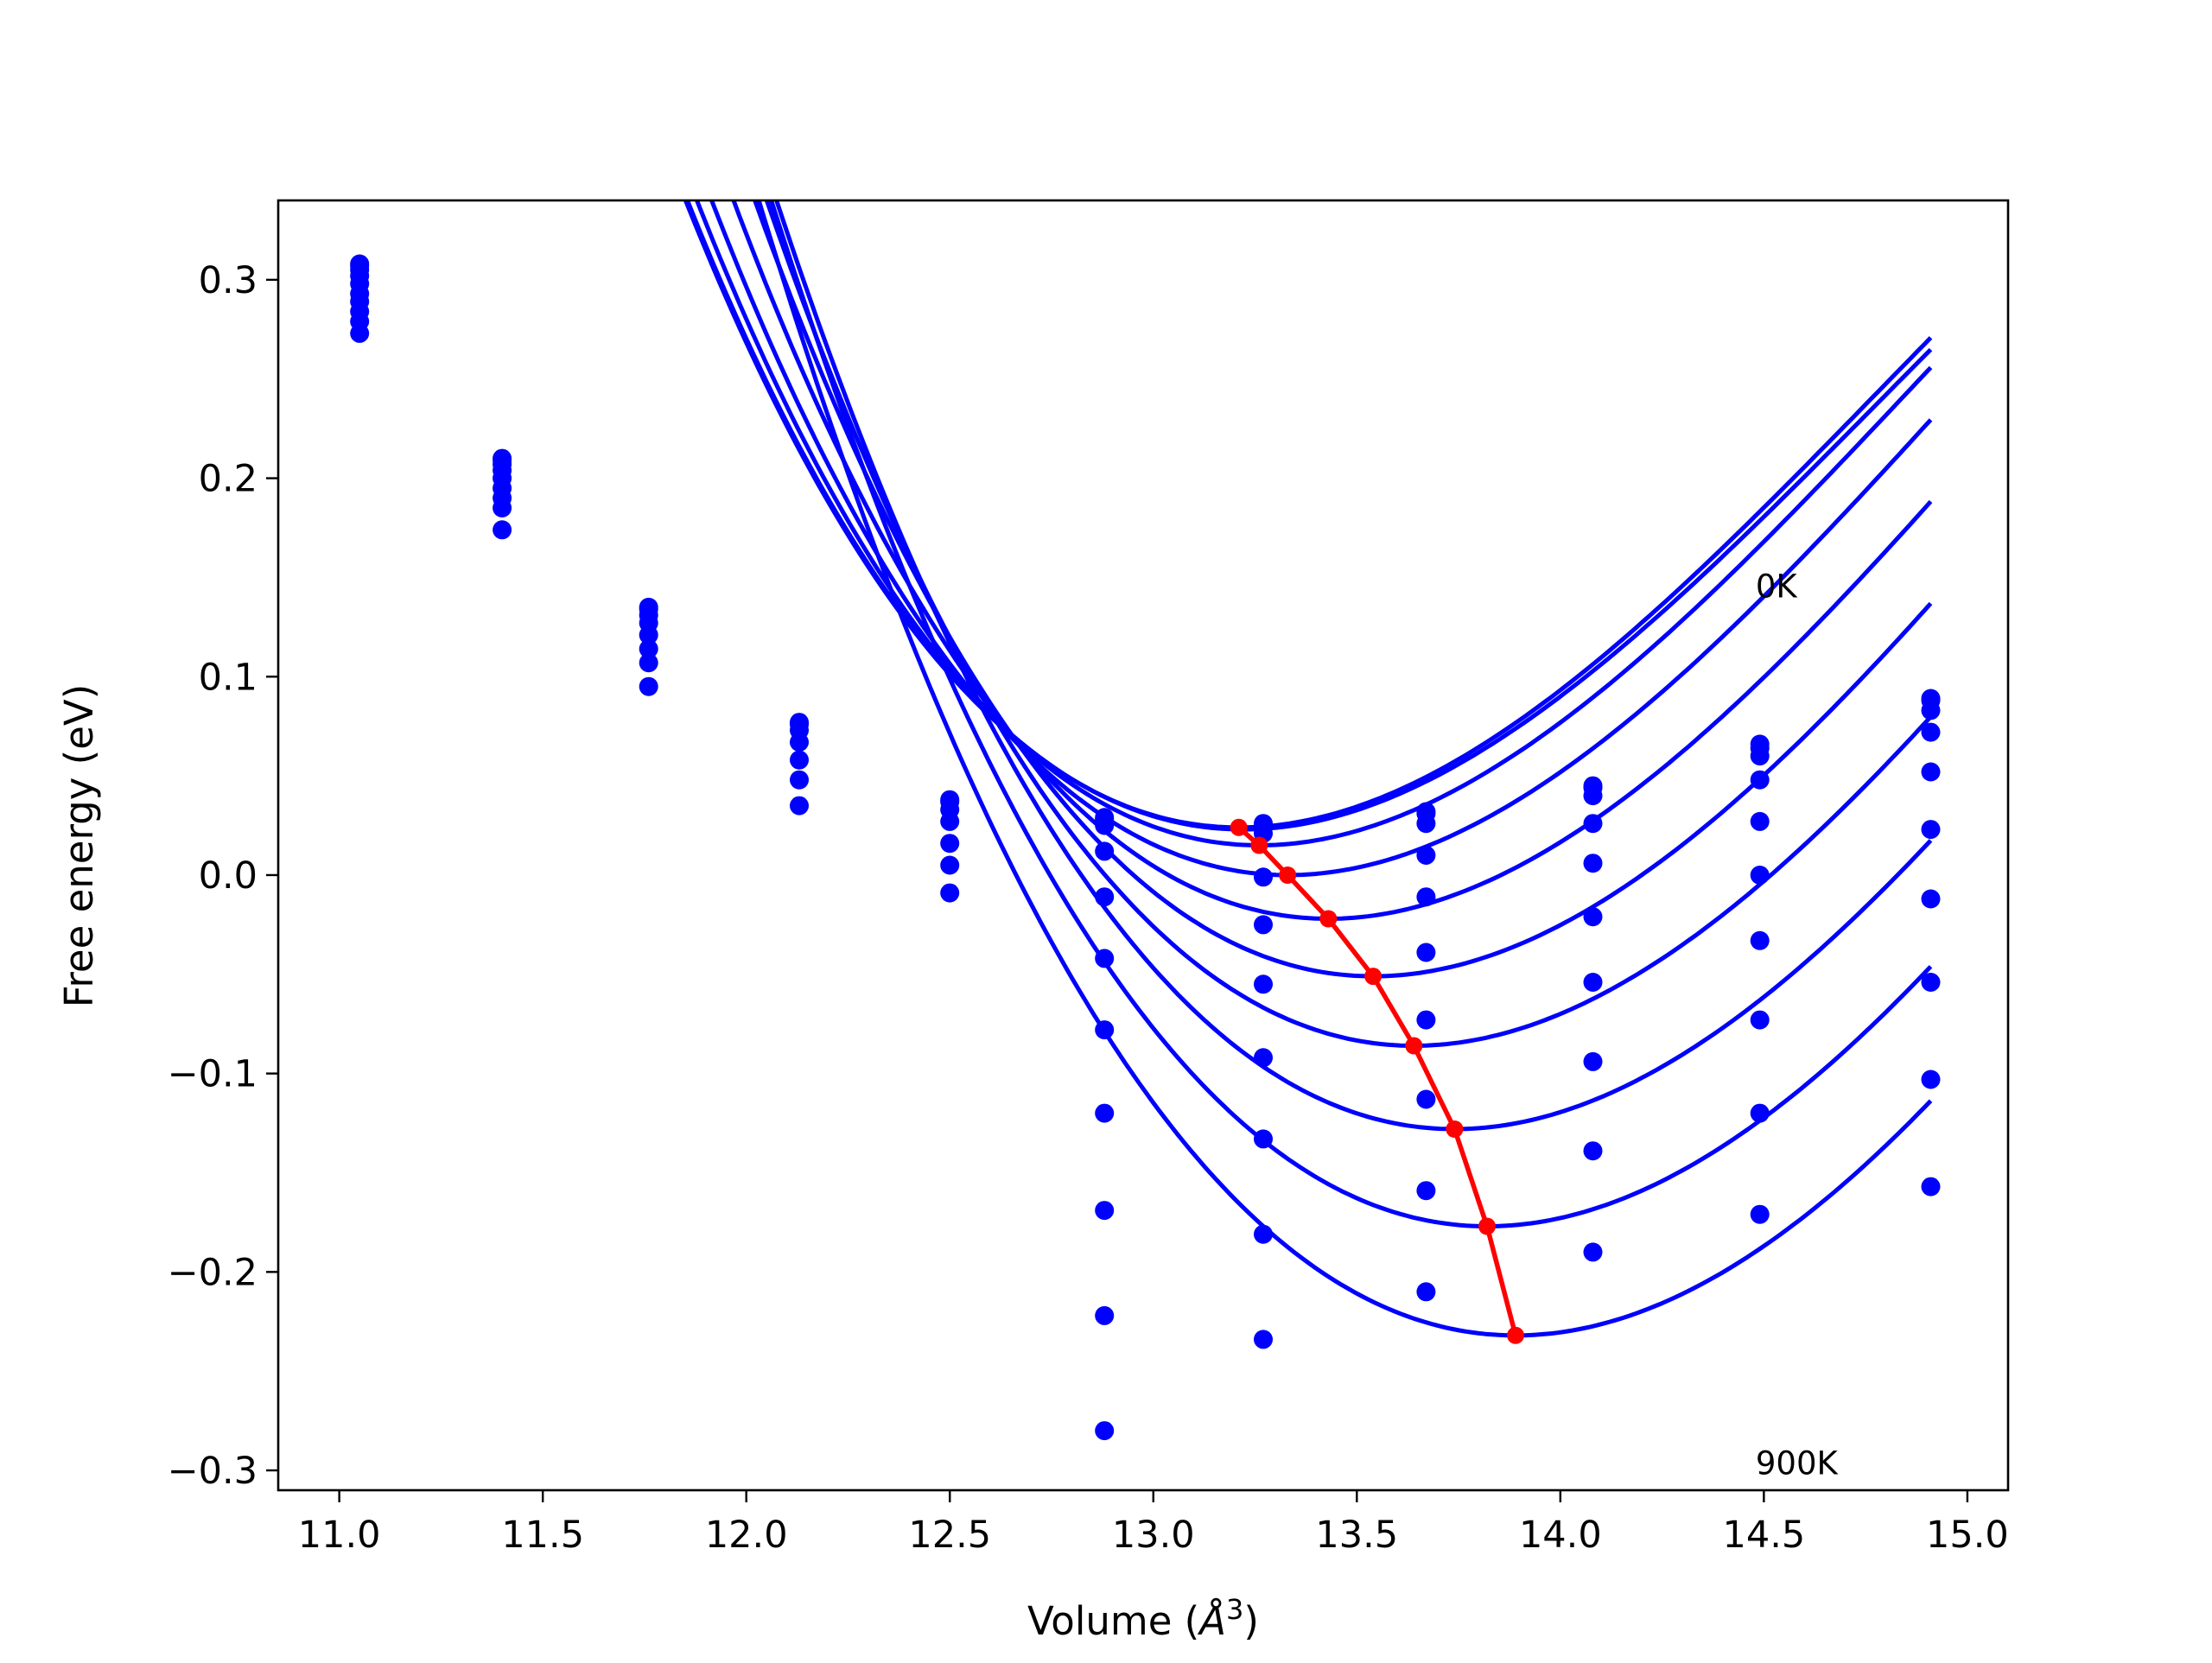  I want to click on y-tick-label: −0.1, so click(212, 1074).